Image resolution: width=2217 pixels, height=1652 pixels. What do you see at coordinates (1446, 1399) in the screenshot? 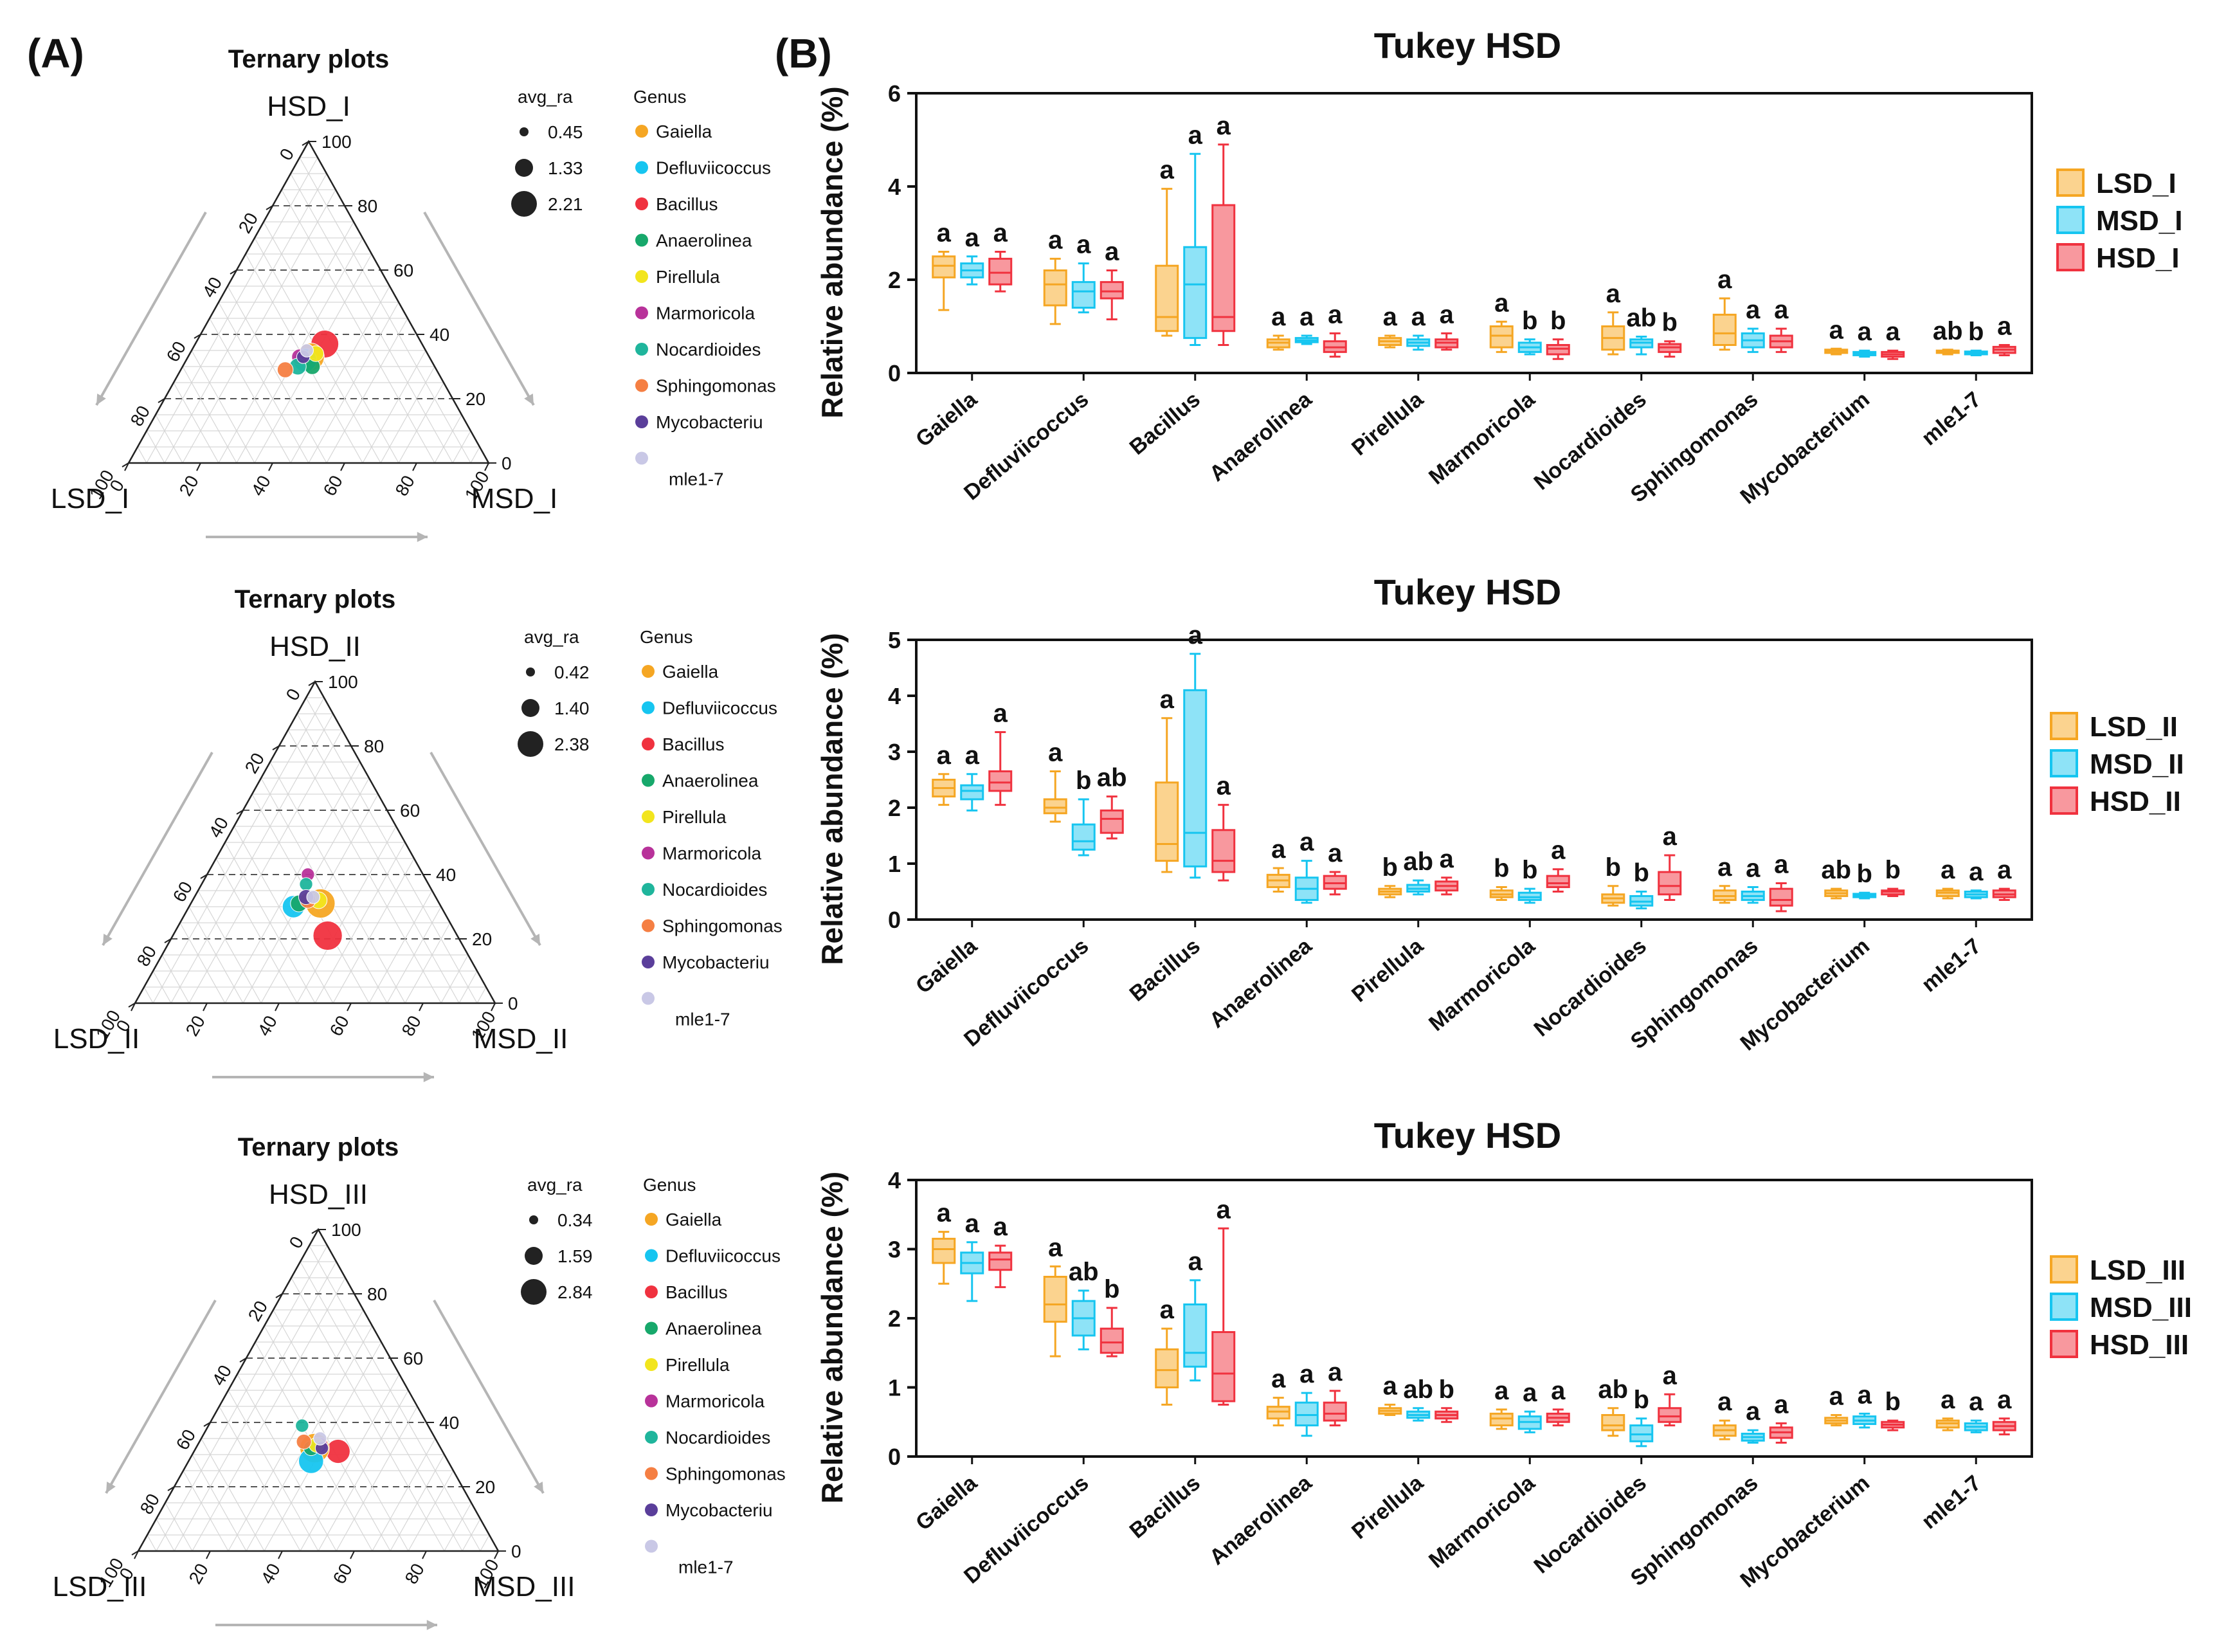
I see `box-hsd_iii-pirellula: b` at bounding box center [1446, 1399].